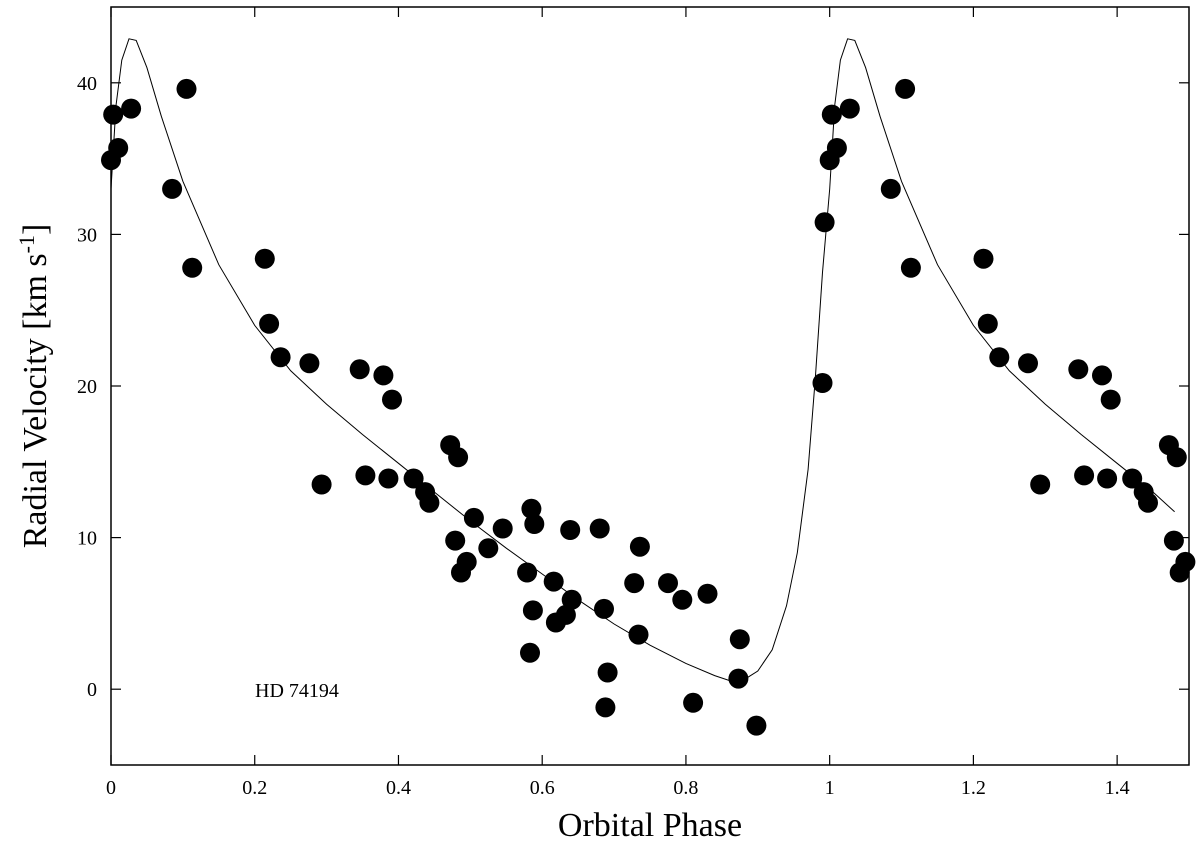 Image resolution: width=1200 pixels, height=841 pixels. What do you see at coordinates (87, 387) in the screenshot?
I see `y-tick-label: 20` at bounding box center [87, 387].